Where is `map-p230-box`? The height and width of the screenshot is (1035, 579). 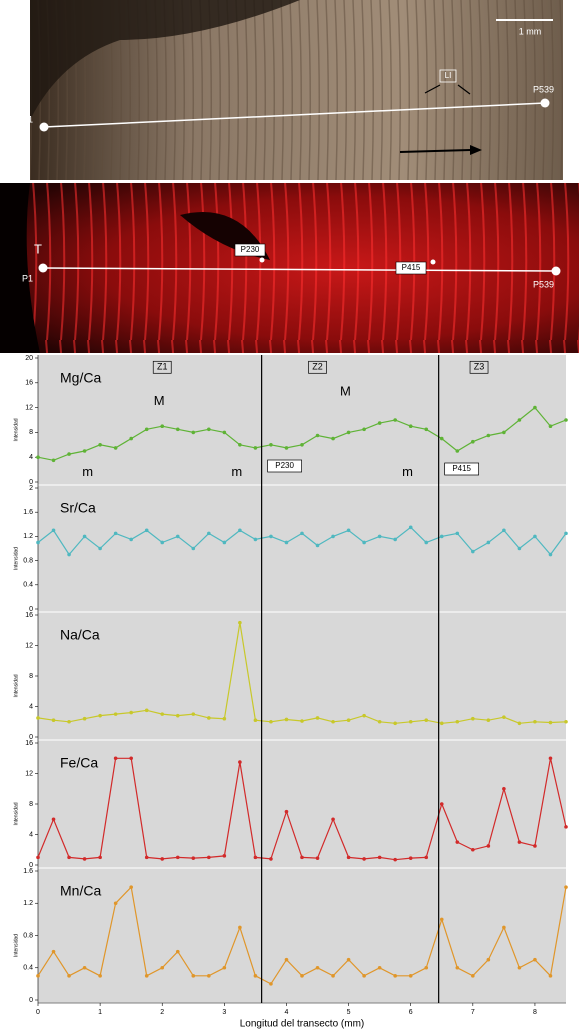 map-p230-box is located at coordinates (250, 250).